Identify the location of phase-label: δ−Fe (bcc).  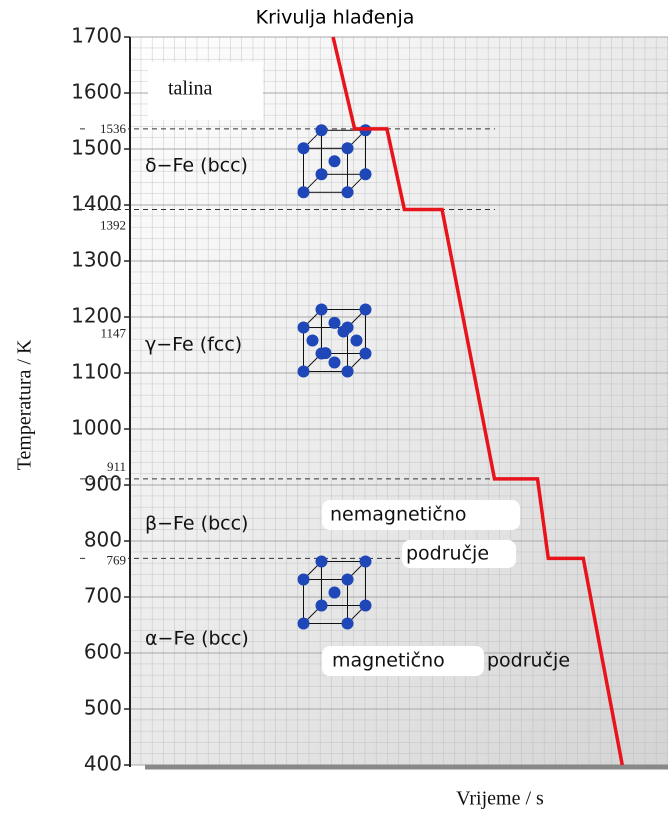
(196, 165).